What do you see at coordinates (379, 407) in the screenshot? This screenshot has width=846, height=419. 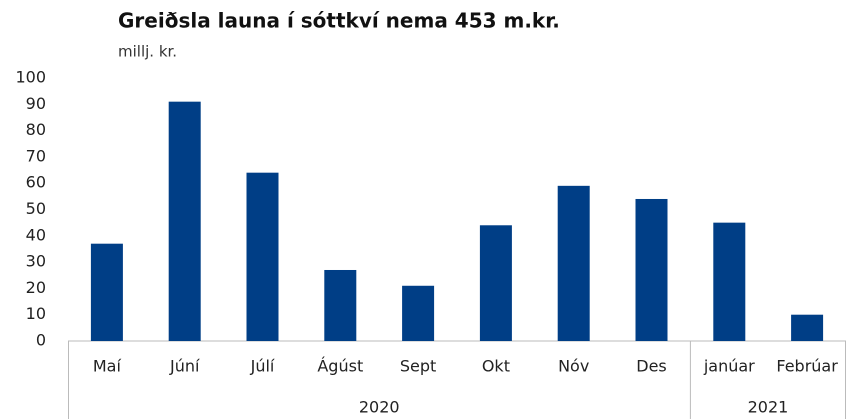 I see `group-label: 2020` at bounding box center [379, 407].